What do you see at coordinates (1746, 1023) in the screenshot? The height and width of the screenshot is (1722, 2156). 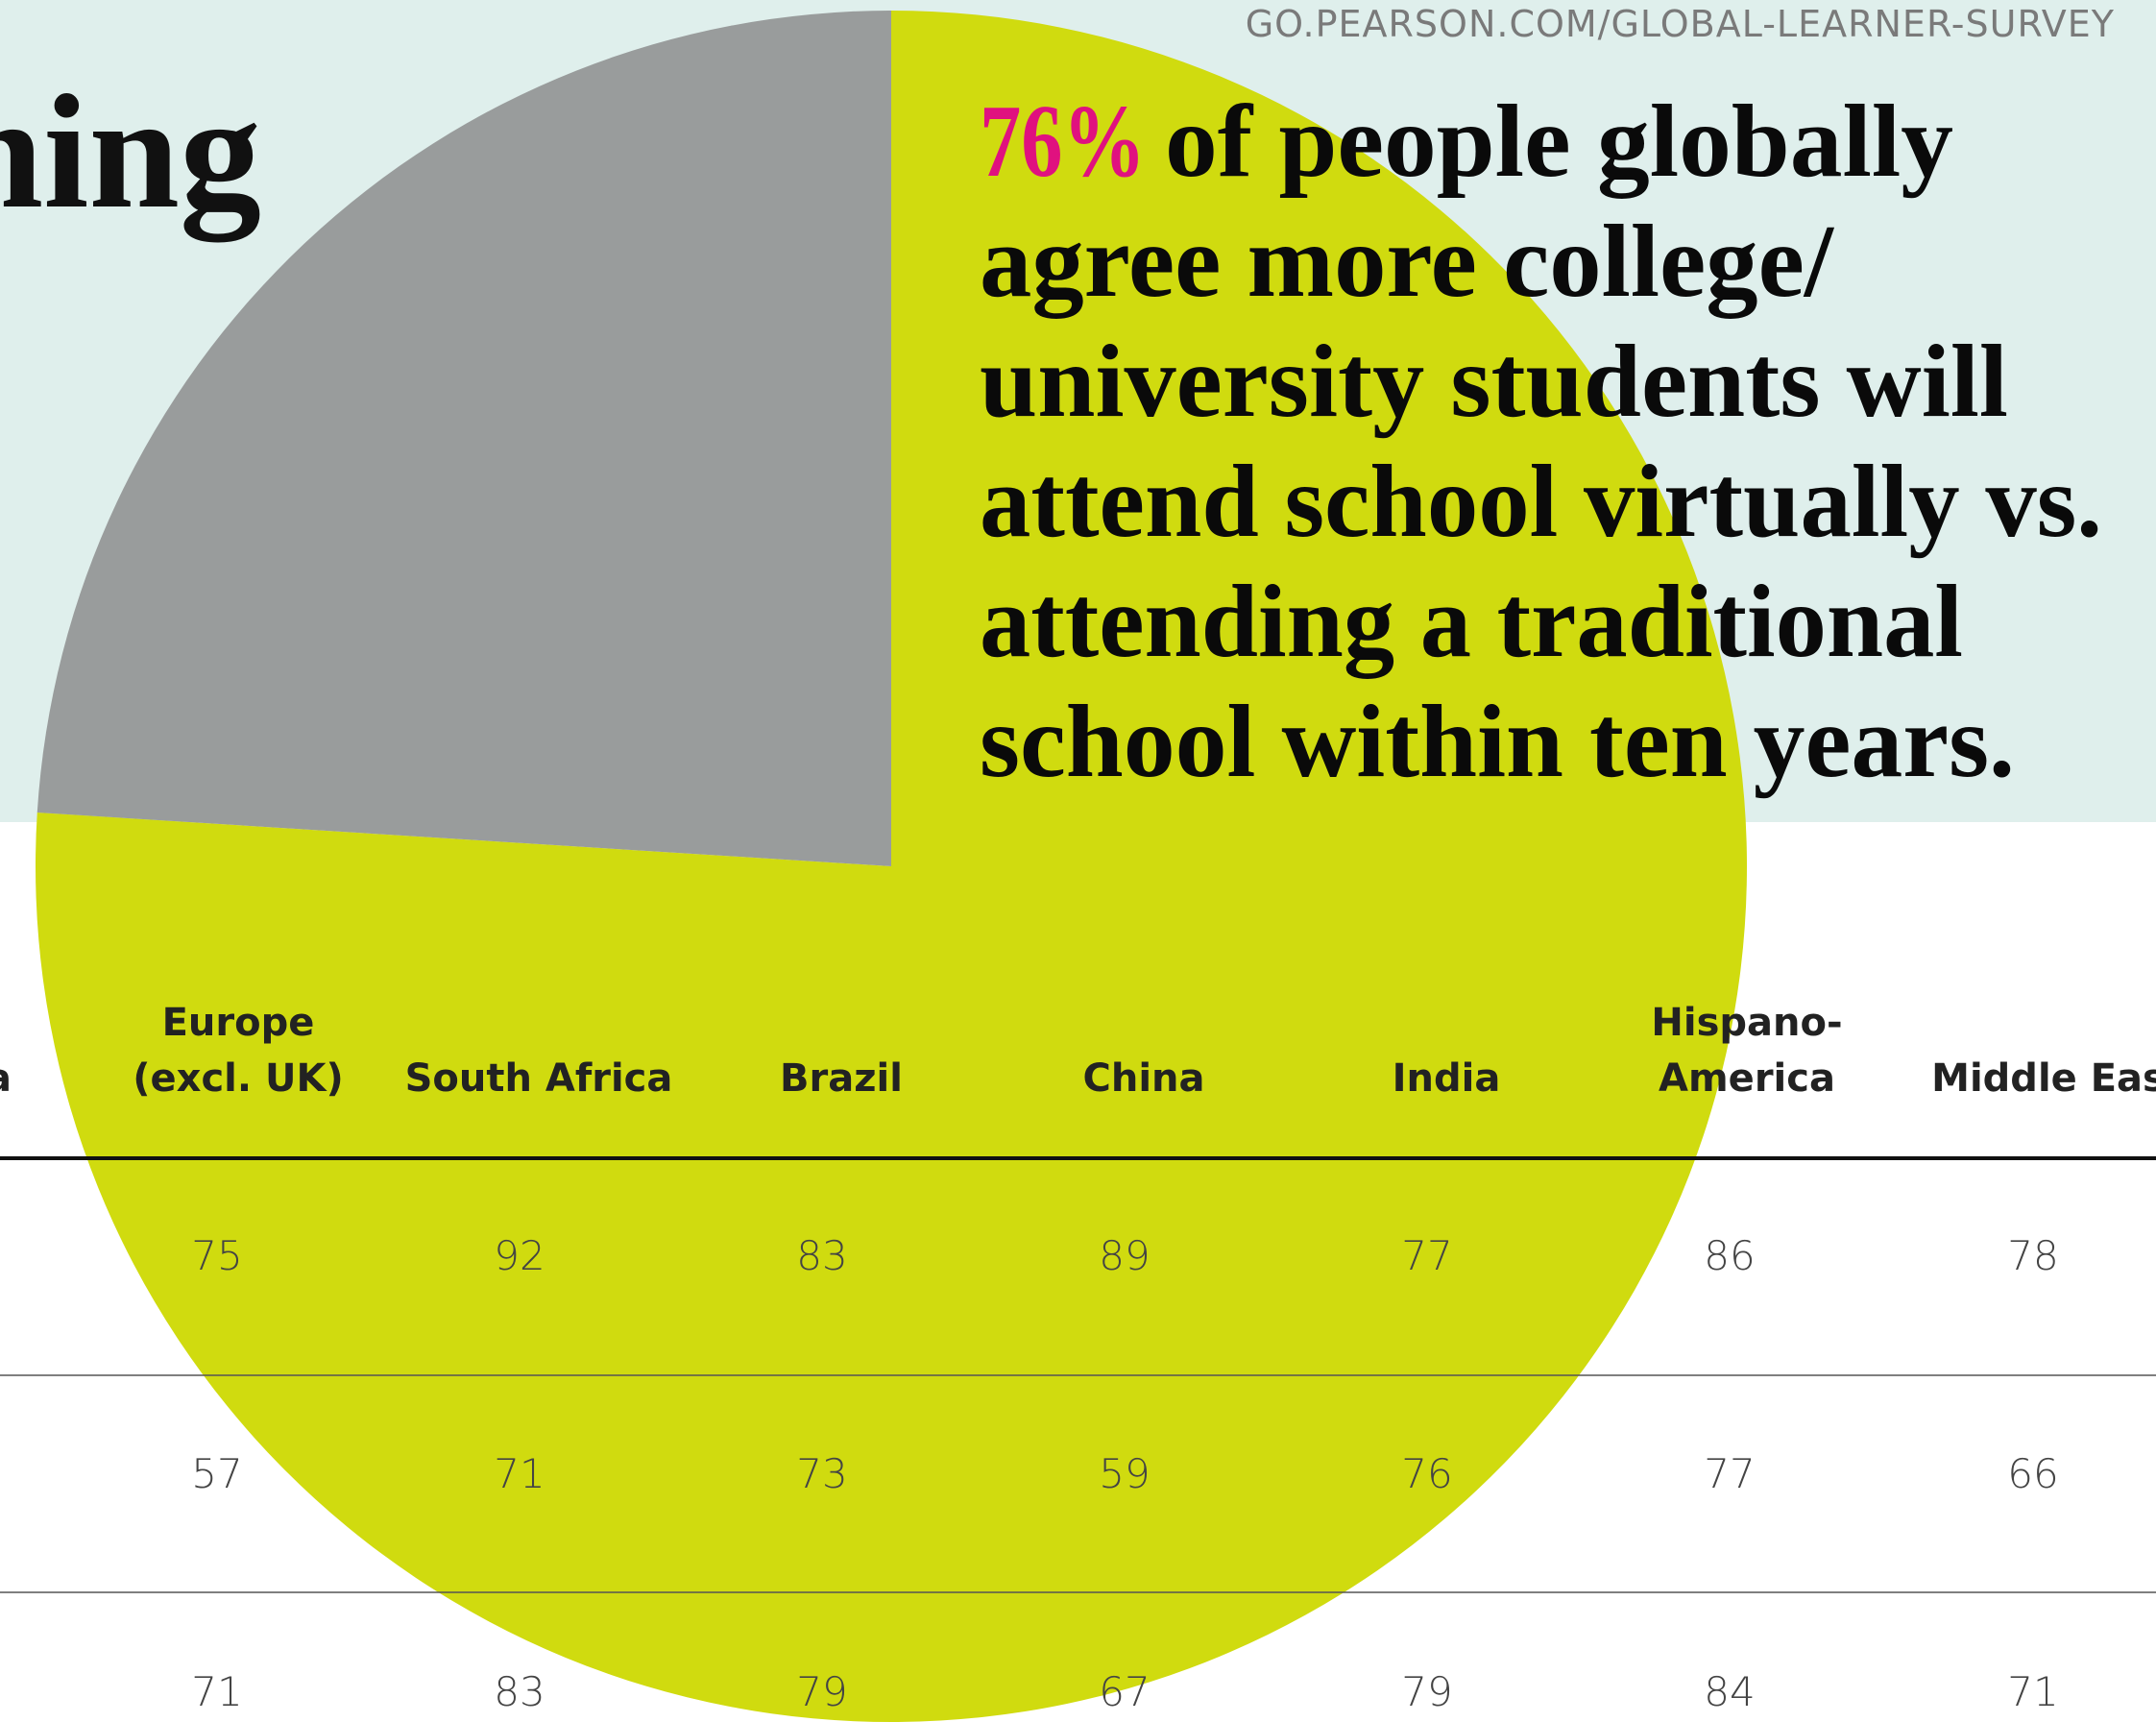 I see `column-header: Hispano-` at bounding box center [1746, 1023].